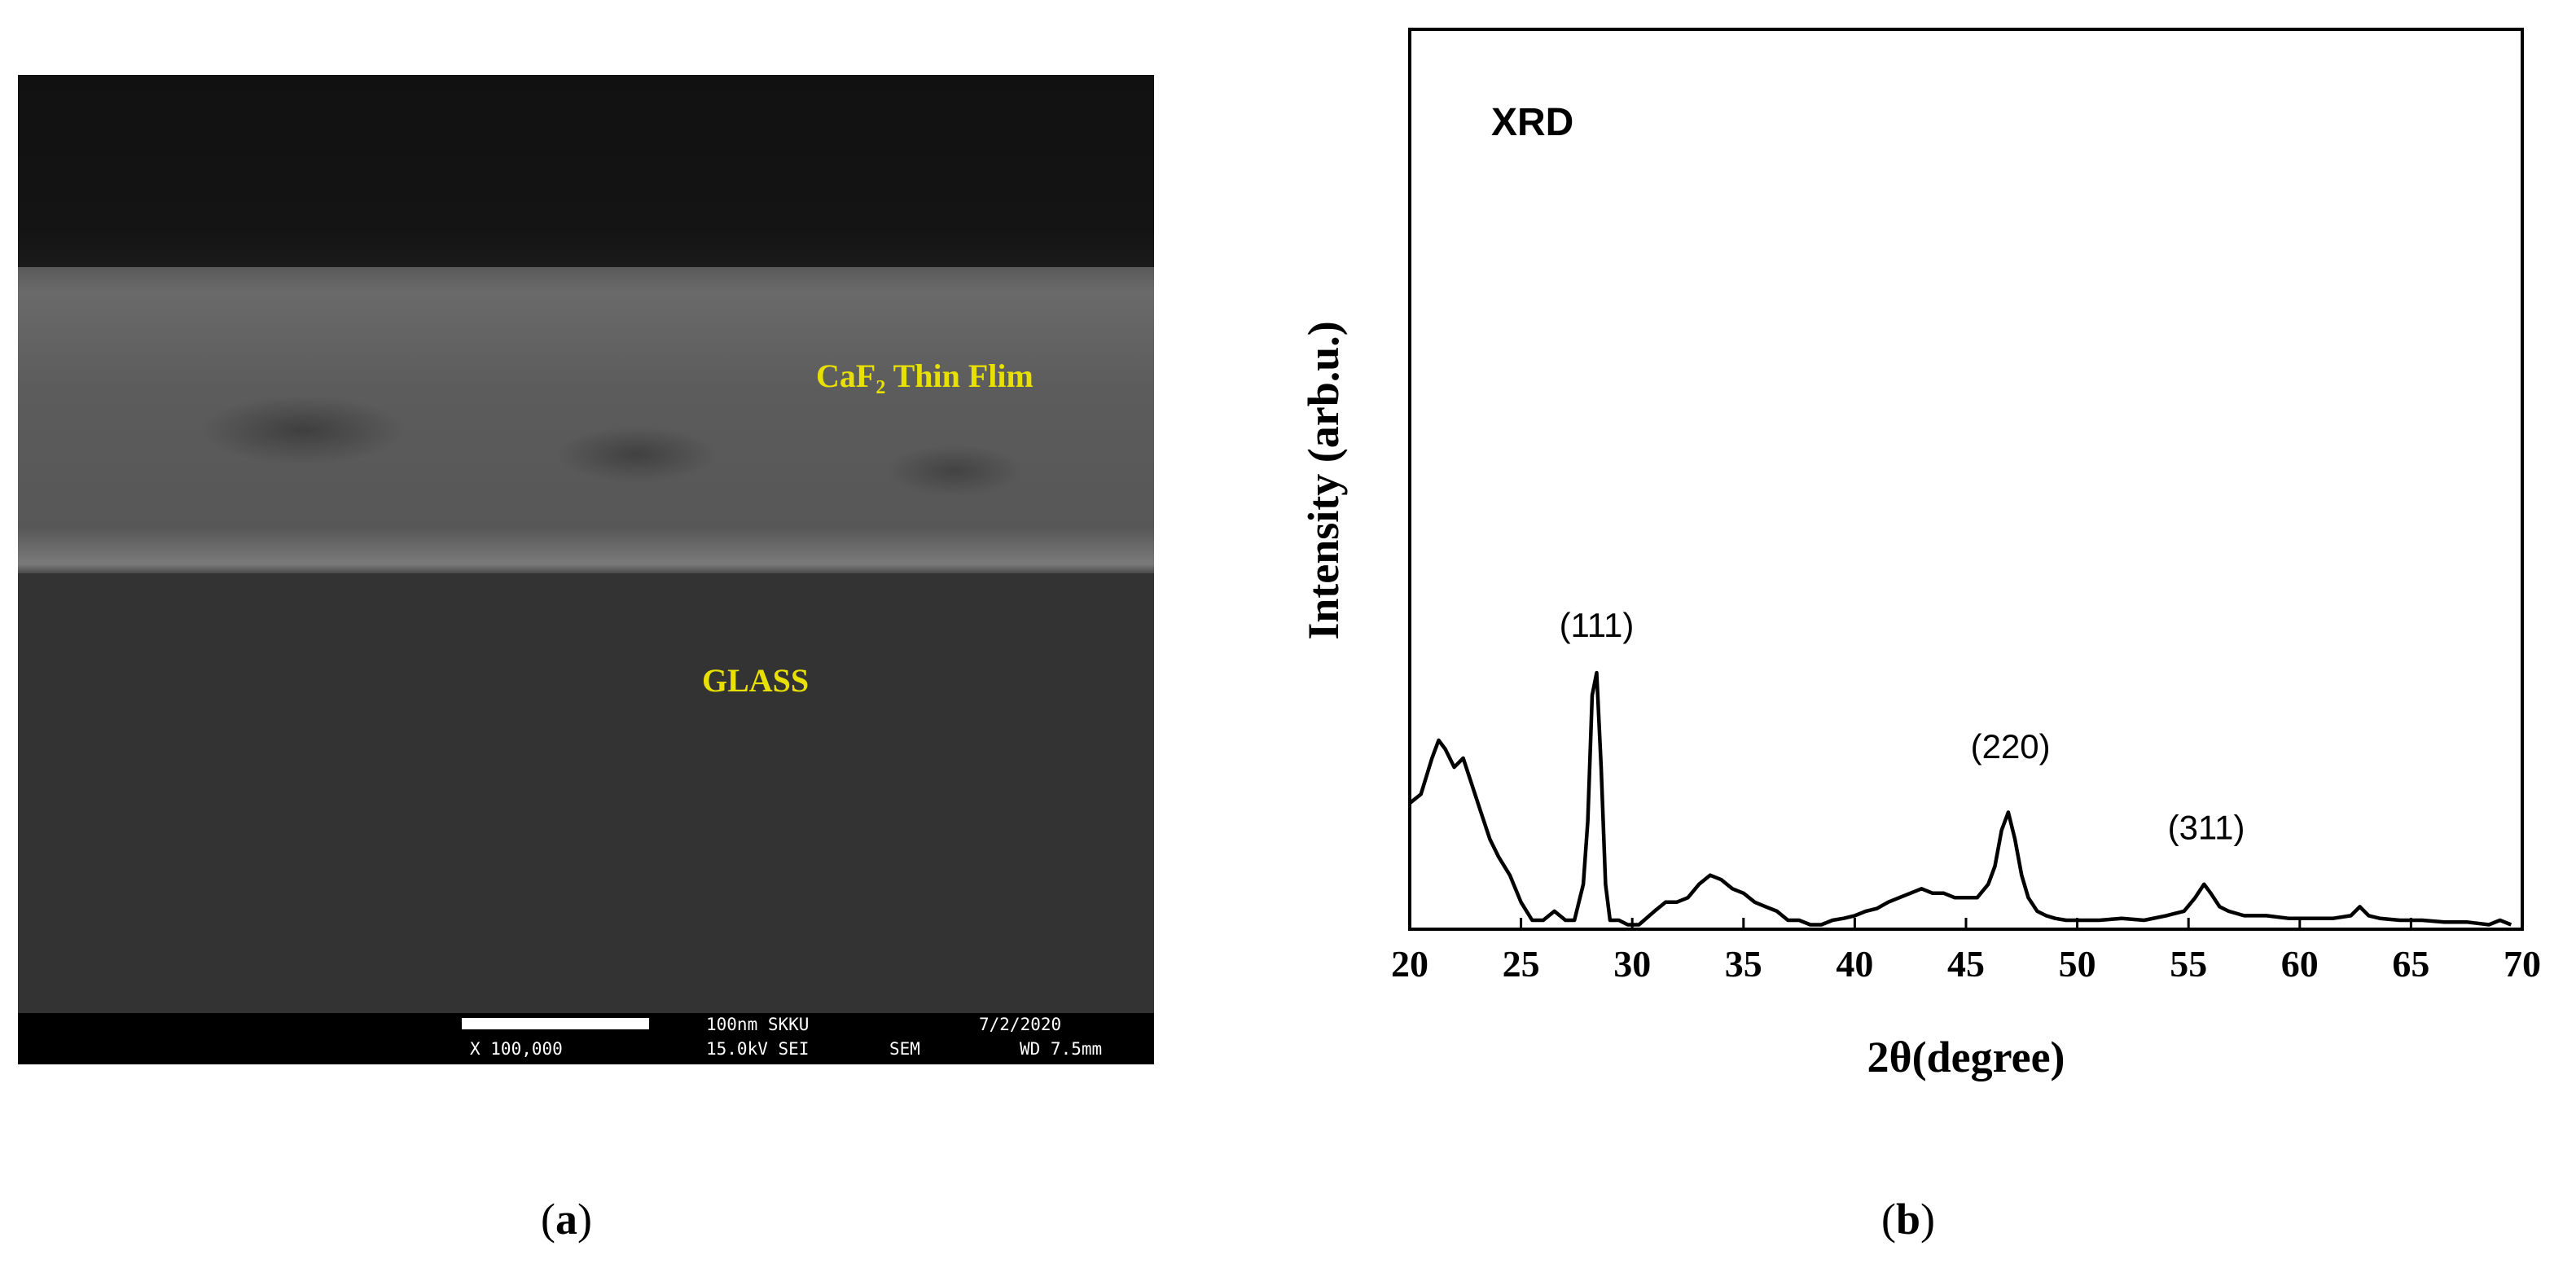 The image size is (2576, 1281). What do you see at coordinates (758, 1049) in the screenshot?
I see `voltage-text: 15.0kV SEI` at bounding box center [758, 1049].